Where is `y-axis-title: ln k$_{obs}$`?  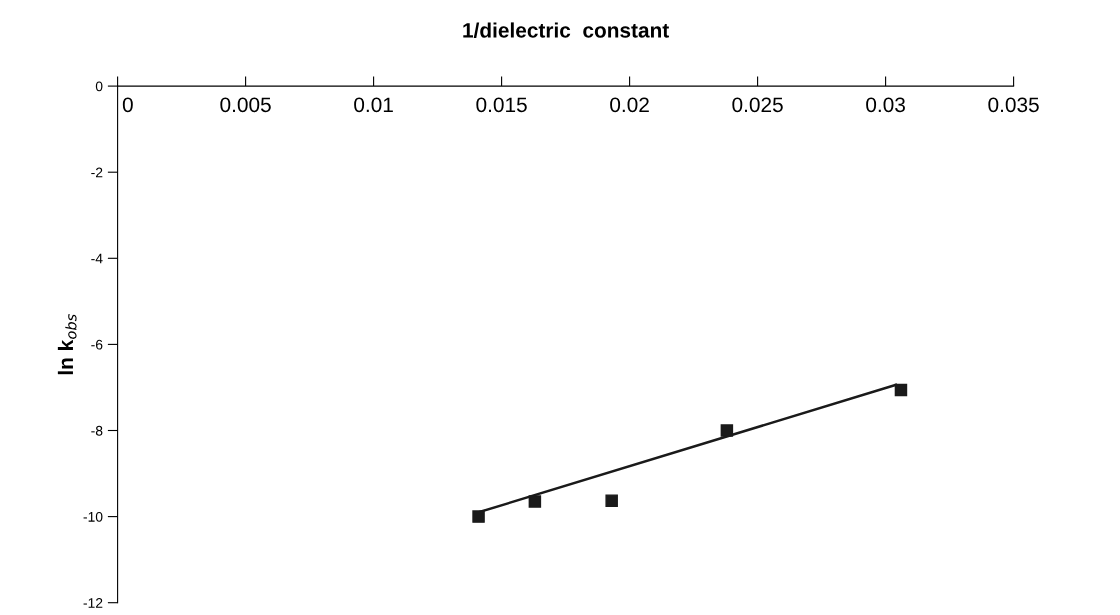
y-axis-title: ln k$_{obs}$ is located at coordinates (67, 344).